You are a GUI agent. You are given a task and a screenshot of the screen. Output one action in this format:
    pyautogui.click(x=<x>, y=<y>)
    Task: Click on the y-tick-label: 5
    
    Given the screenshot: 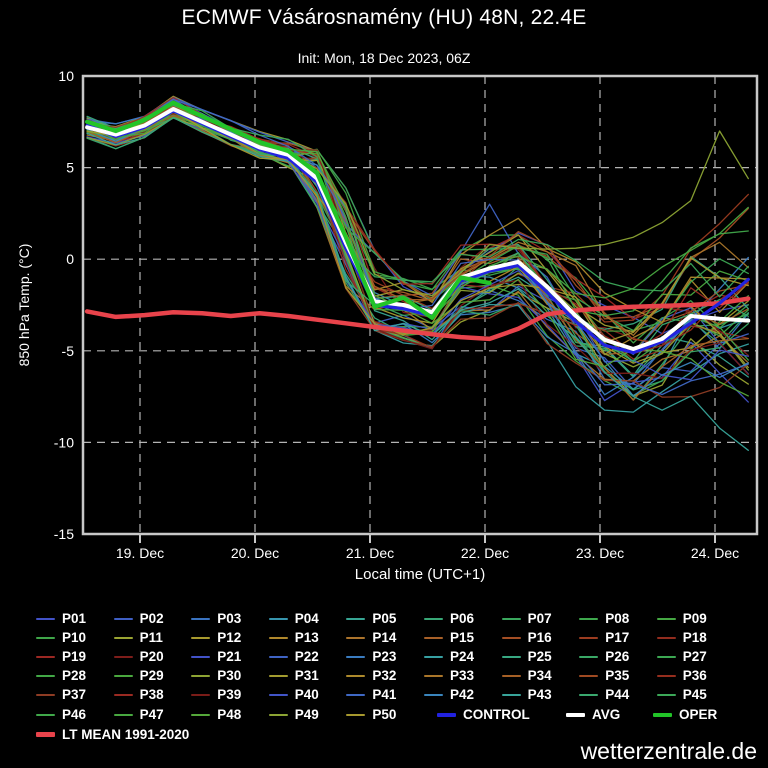 What is the action you would take?
    pyautogui.click(x=70, y=168)
    